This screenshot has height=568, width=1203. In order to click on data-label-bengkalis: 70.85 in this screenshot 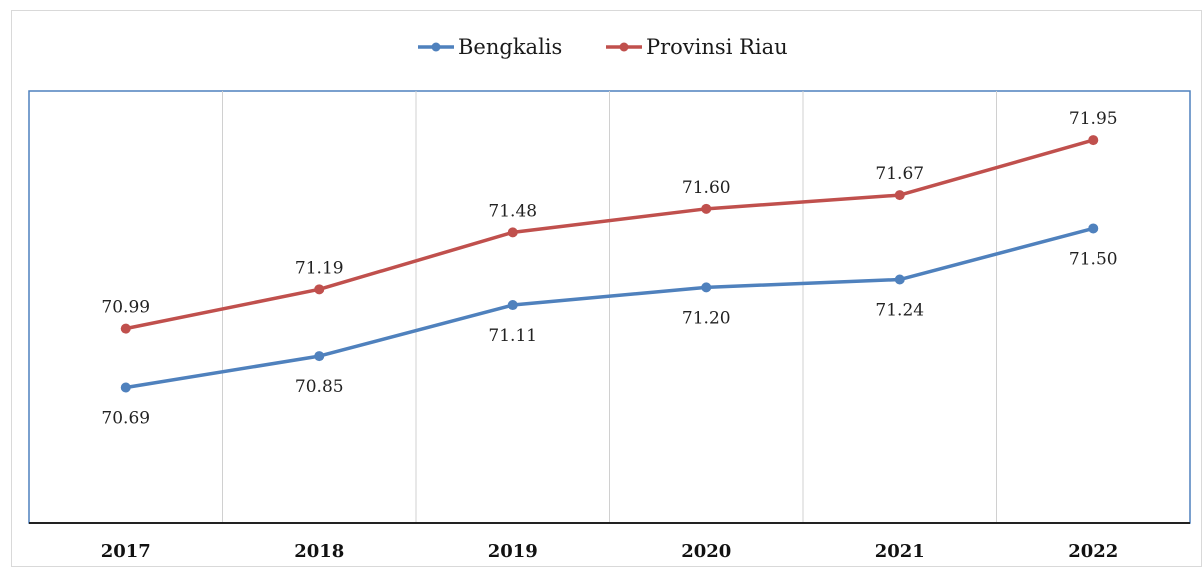, I will do `click(319, 387)`.